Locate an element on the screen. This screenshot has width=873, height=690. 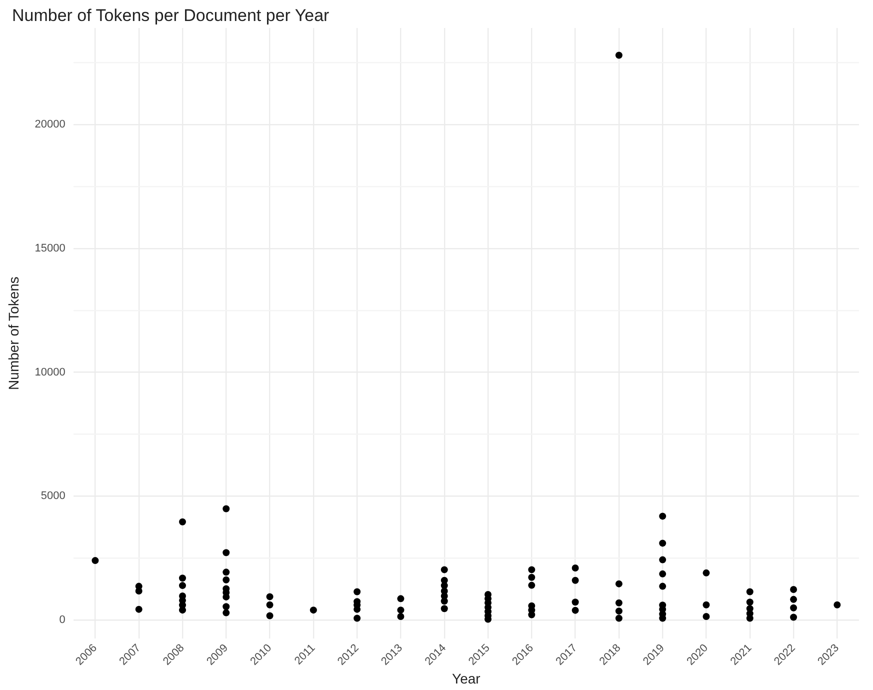
y-tick-label: 10000 is located at coordinates (50, 372).